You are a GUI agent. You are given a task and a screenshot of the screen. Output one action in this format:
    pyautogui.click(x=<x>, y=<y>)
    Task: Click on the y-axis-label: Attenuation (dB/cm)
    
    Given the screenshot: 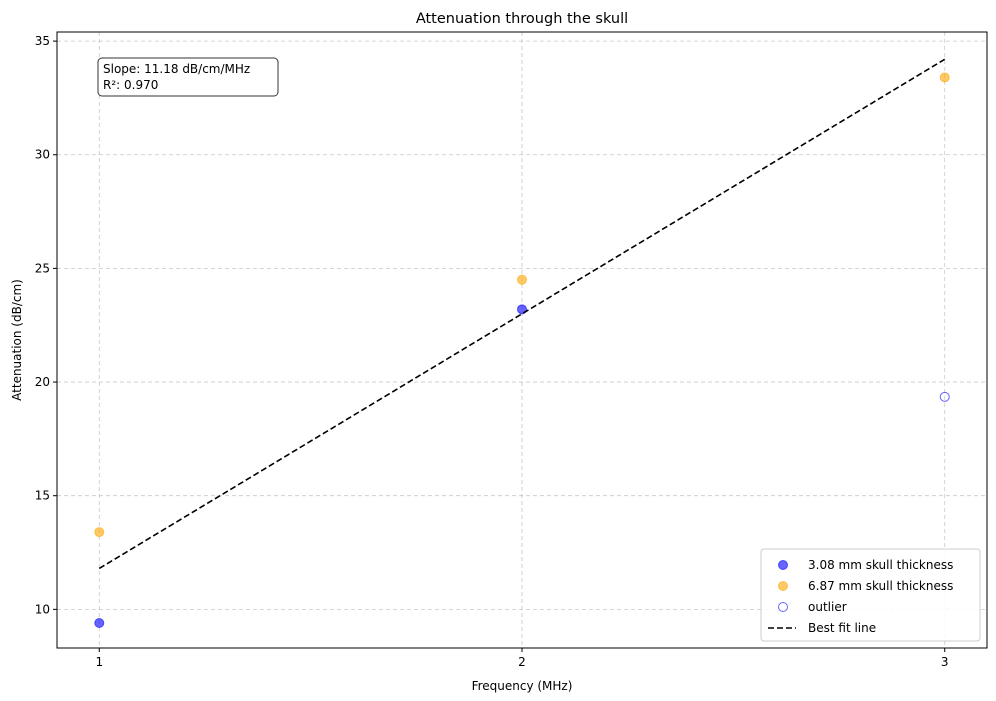 What is the action you would take?
    pyautogui.click(x=17, y=340)
    